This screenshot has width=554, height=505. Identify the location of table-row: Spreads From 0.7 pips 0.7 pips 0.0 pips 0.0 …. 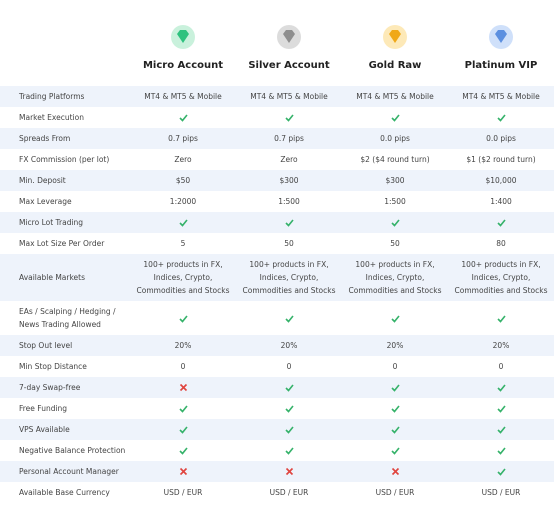
(277, 138).